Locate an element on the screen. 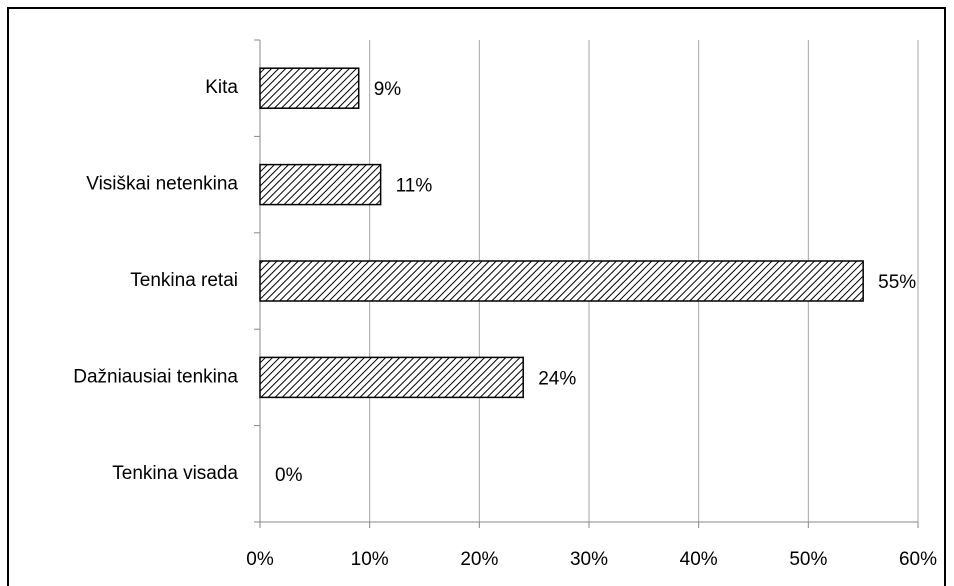  x-tick-label: 50% is located at coordinates (808, 559).